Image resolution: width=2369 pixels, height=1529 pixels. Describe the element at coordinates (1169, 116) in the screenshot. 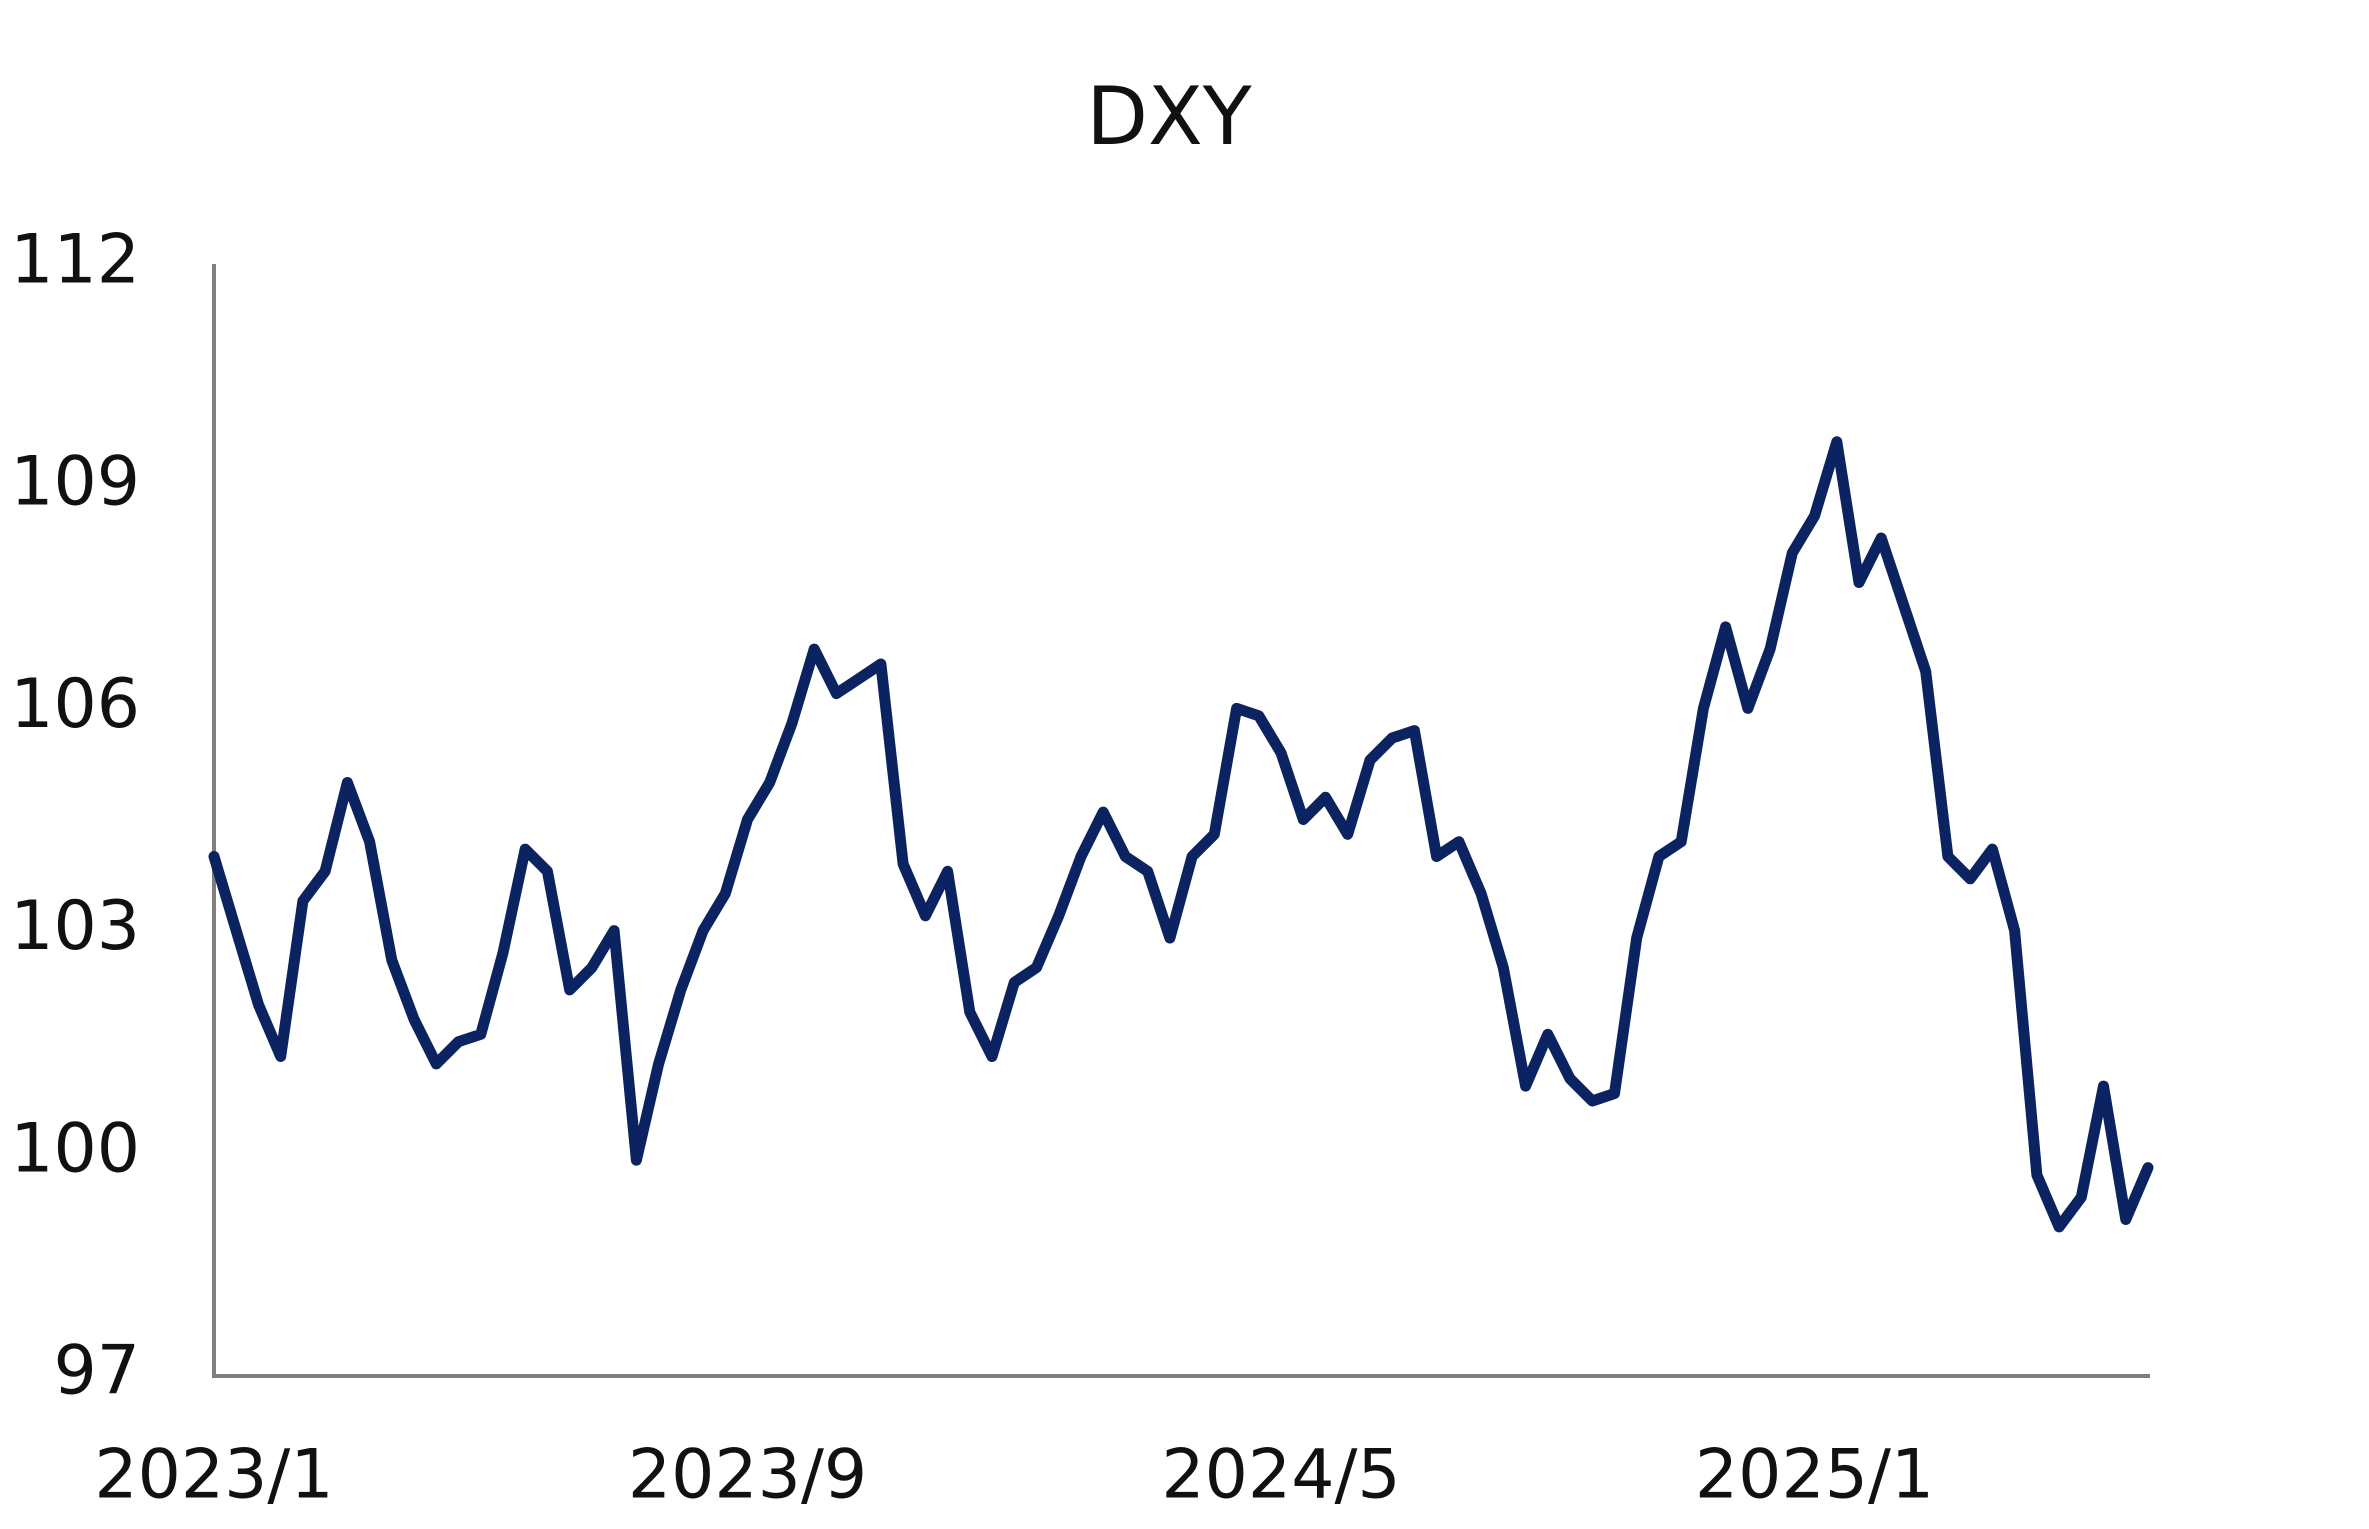

I see `chart-title: DXY` at that location.